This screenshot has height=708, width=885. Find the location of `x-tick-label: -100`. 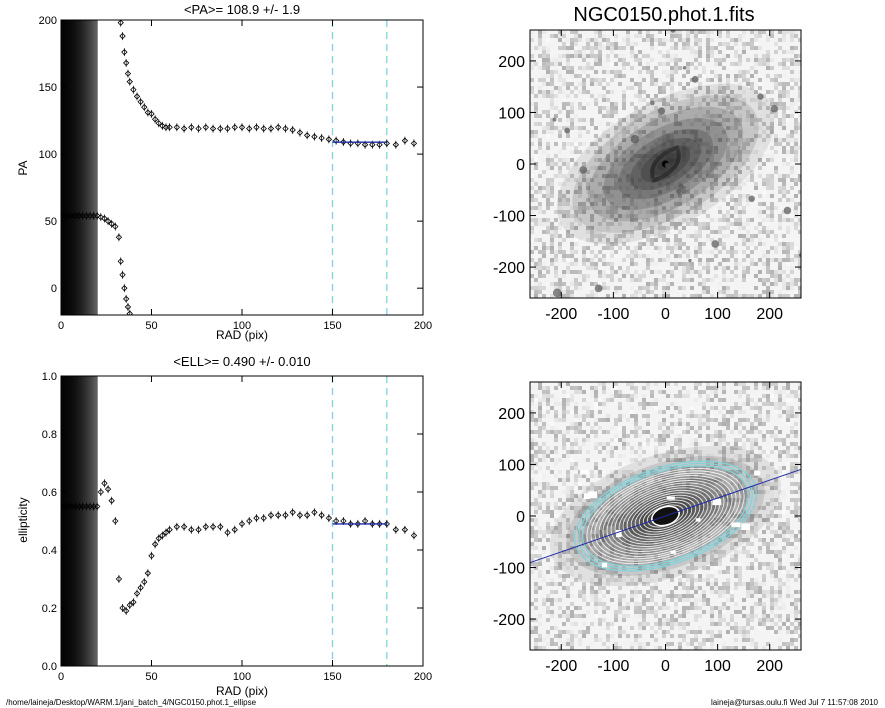

x-tick-label: -100 is located at coordinates (613, 666).